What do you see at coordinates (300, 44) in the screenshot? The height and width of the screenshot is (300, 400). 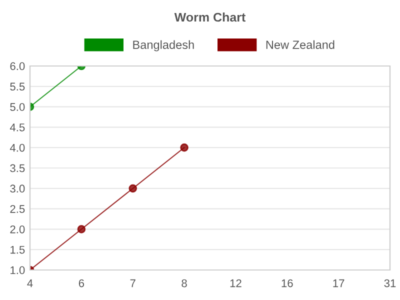 I see `legend-label: New Zealand` at bounding box center [300, 44].